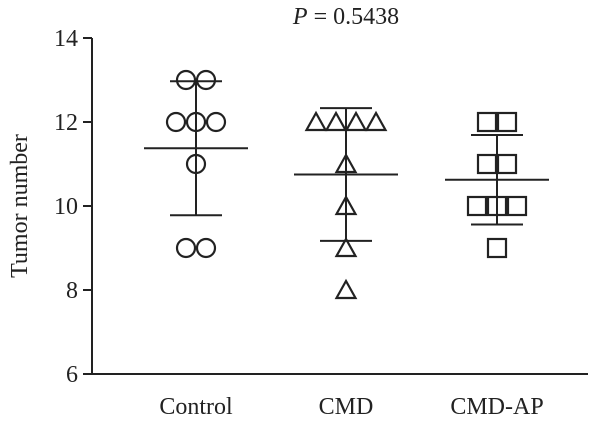 This screenshot has width=600, height=427. What do you see at coordinates (497, 185) in the screenshot?
I see `group-cmd-ap` at bounding box center [497, 185].